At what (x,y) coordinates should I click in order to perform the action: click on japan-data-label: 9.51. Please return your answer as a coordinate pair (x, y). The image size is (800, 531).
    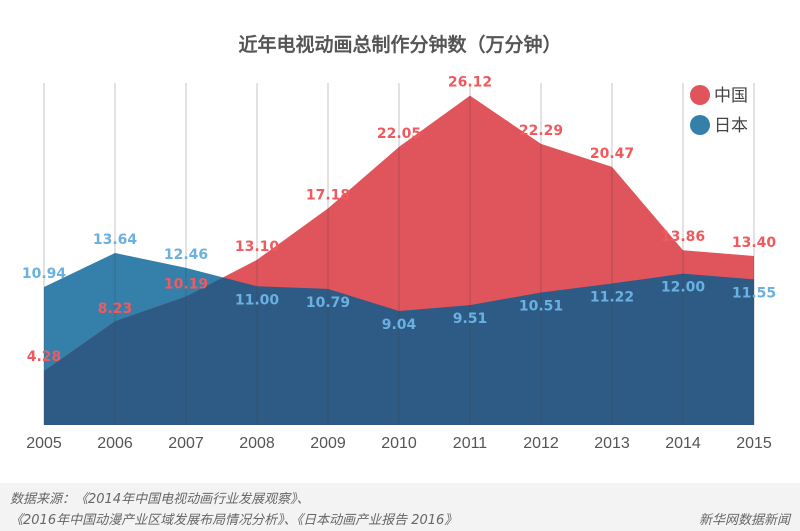
    Looking at the image, I should click on (470, 319).